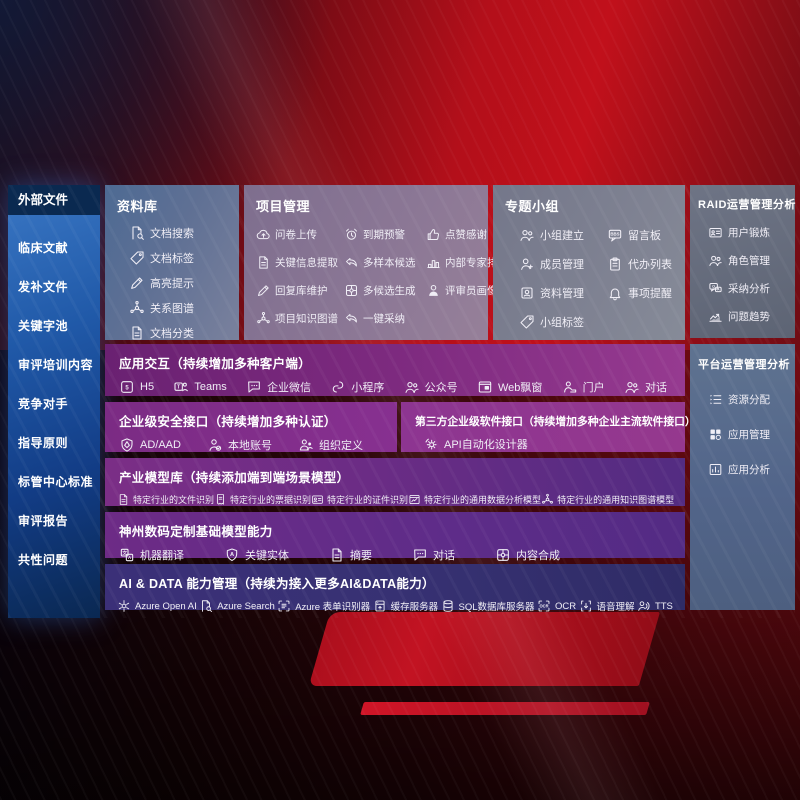 The width and height of the screenshot is (800, 800). Describe the element at coordinates (747, 205) in the screenshot. I see `panel-title: RAID运营管理分析` at that location.